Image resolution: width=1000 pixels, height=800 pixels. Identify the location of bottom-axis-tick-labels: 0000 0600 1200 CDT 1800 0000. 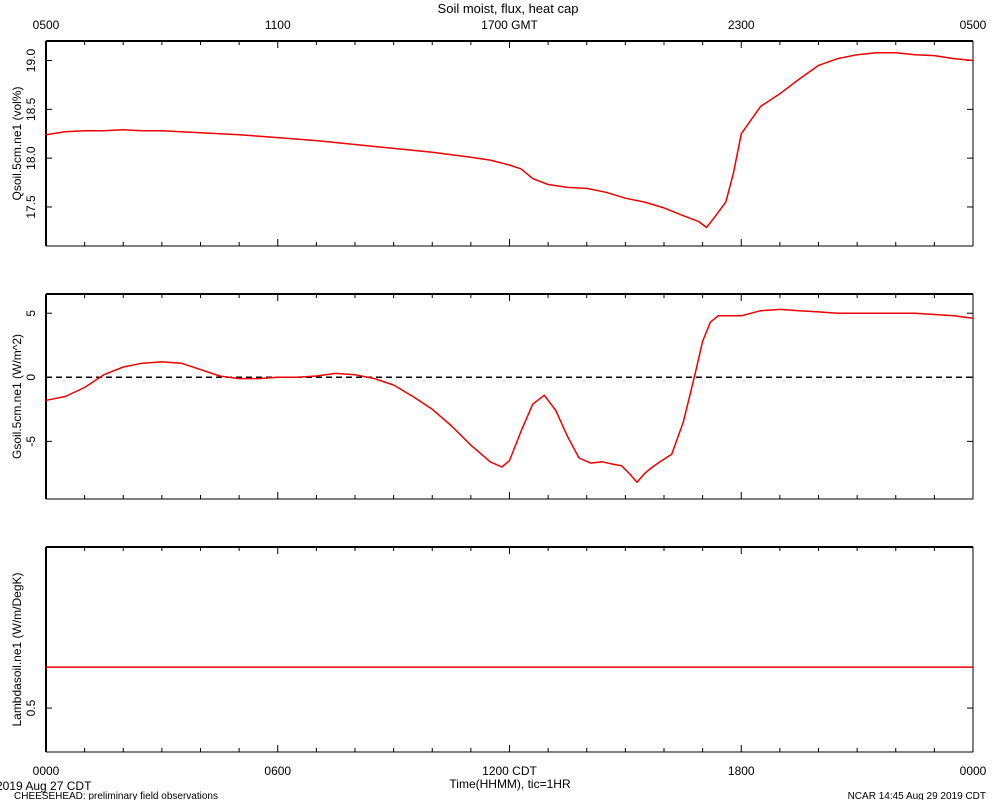
(510, 771).